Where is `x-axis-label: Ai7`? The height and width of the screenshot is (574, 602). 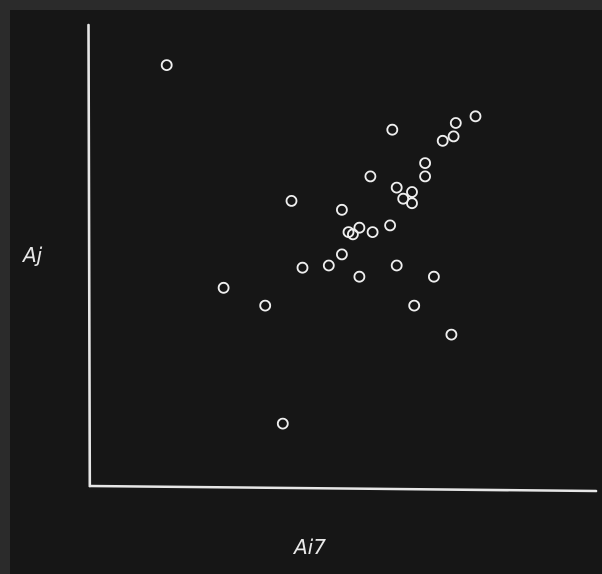 x-axis-label: Ai7 is located at coordinates (309, 547).